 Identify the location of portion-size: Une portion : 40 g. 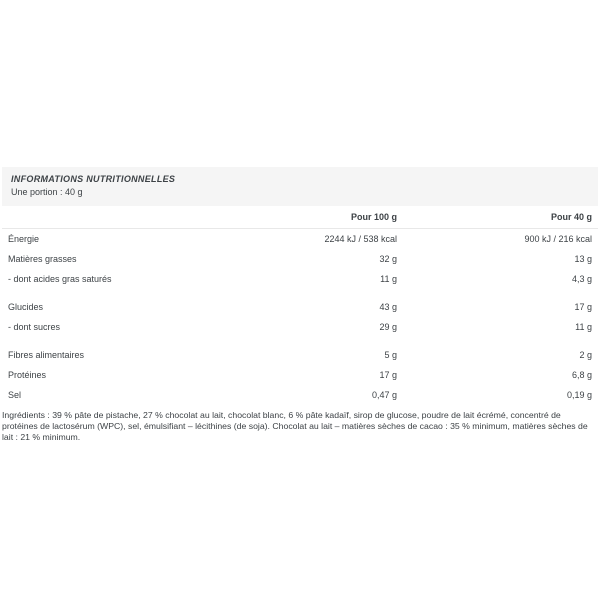
(47, 192).